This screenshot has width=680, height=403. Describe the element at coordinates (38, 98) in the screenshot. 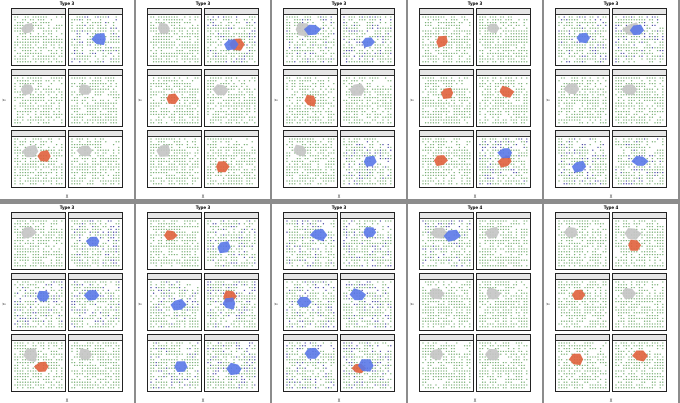

I see `map-panel` at that location.